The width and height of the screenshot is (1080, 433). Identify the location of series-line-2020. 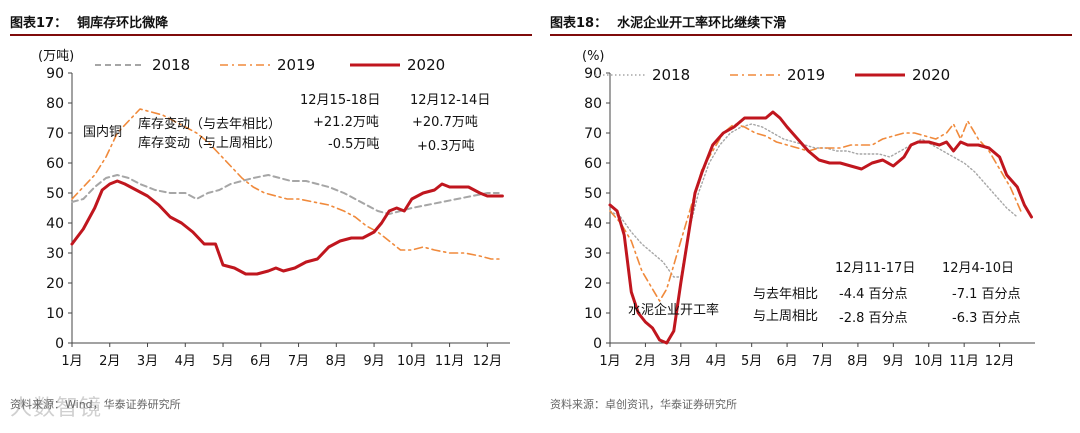
(287, 227).